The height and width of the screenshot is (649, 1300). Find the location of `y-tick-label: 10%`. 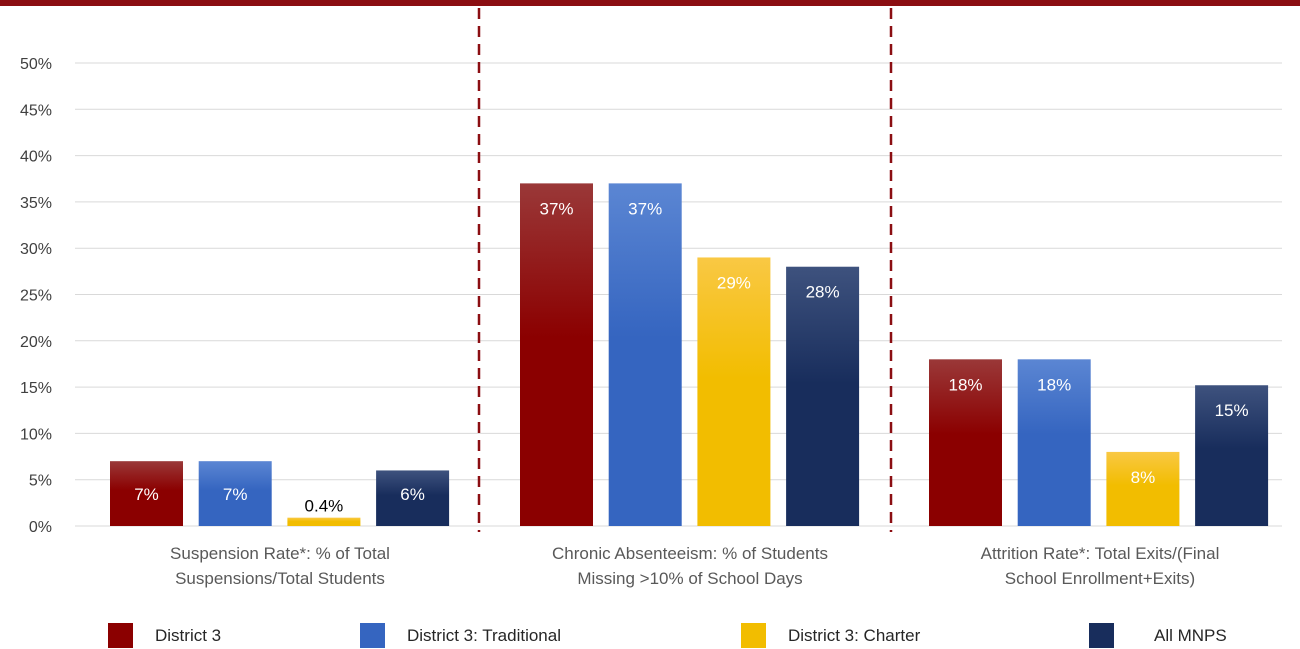

y-tick-label: 10% is located at coordinates (36, 434).